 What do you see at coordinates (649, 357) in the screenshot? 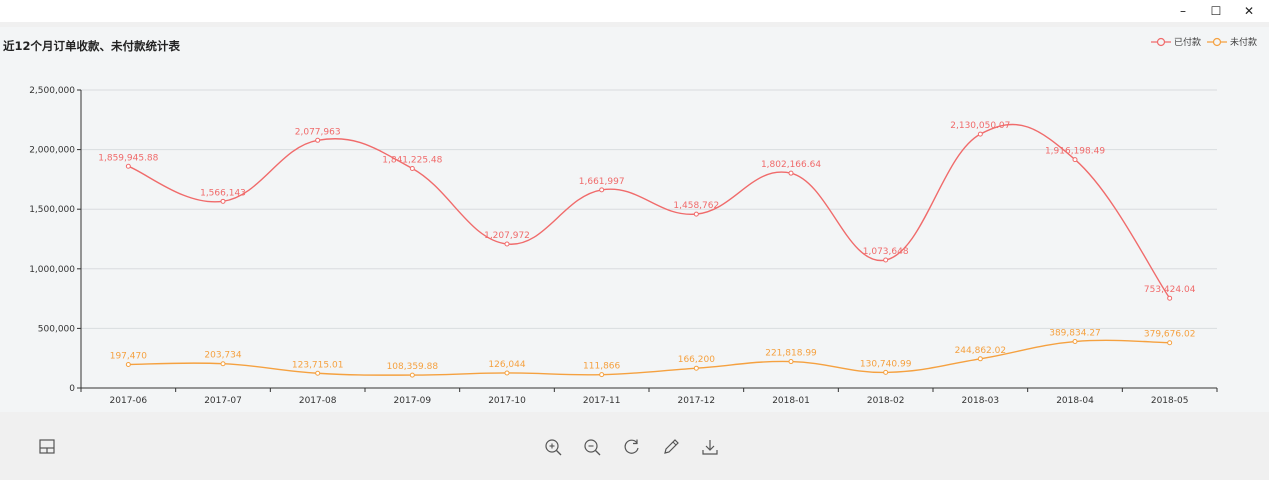
I see `series-line-unpaid` at bounding box center [649, 357].